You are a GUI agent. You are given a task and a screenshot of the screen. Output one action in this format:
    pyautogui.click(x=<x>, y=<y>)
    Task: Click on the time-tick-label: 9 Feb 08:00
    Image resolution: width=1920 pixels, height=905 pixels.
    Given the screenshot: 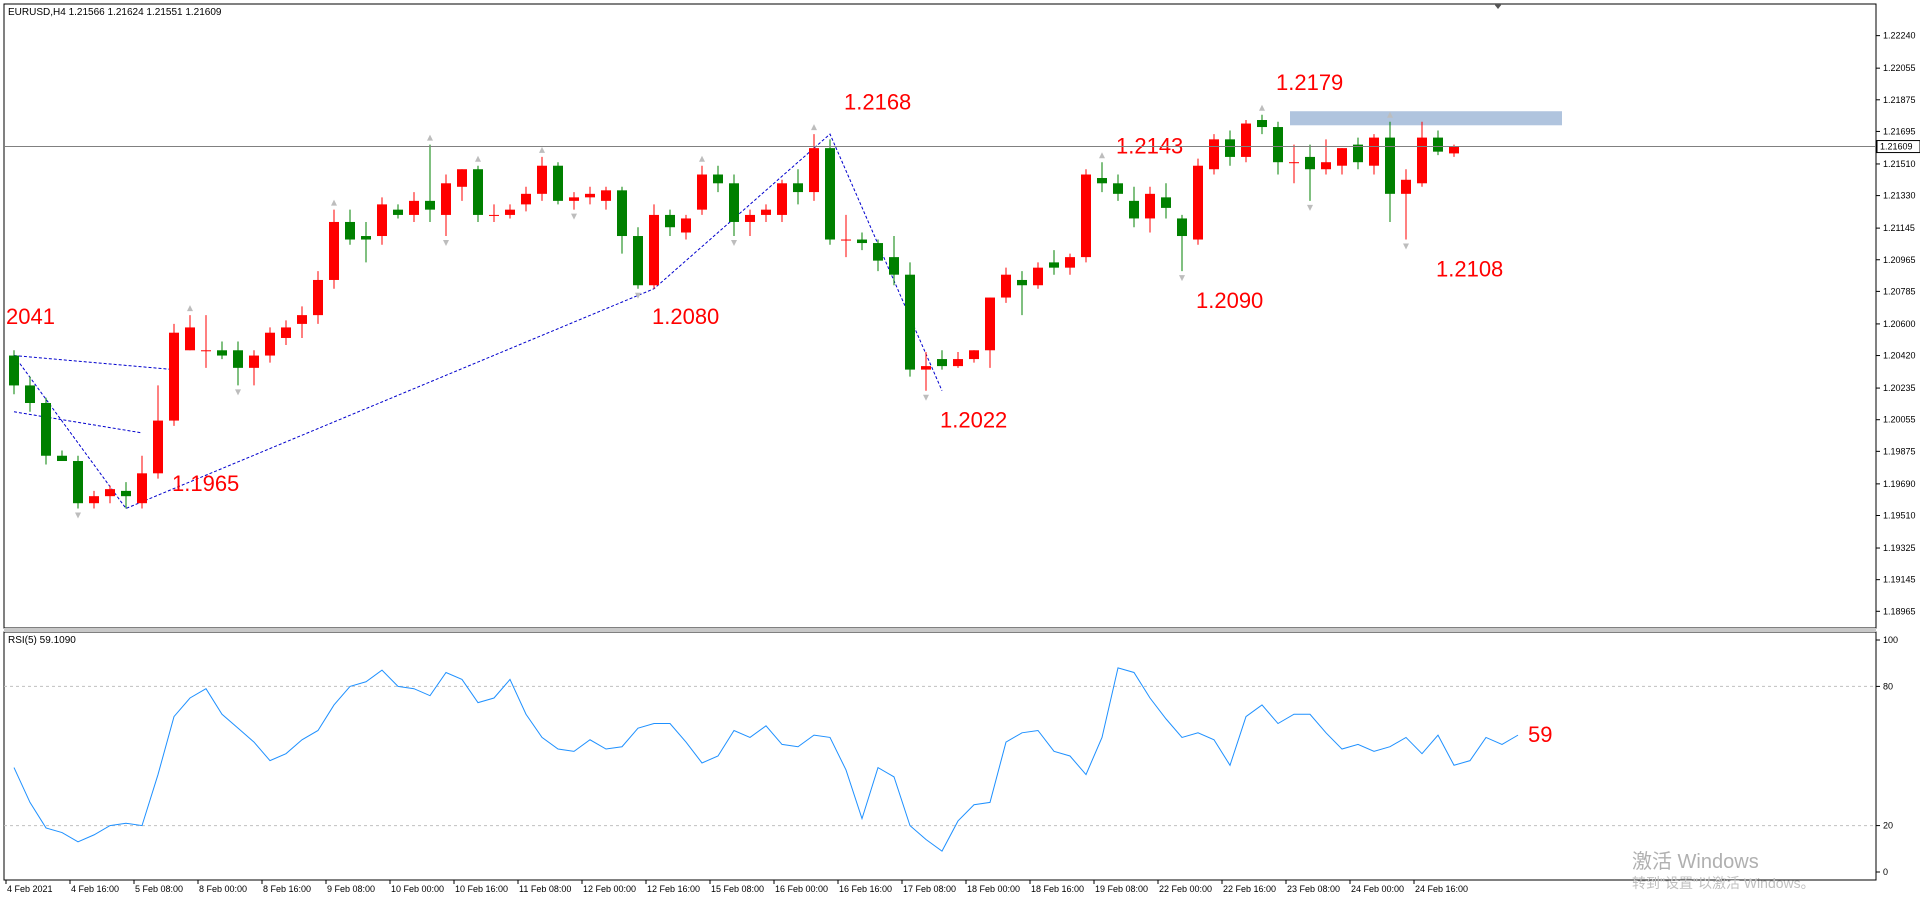 What is the action you would take?
    pyautogui.click(x=351, y=889)
    